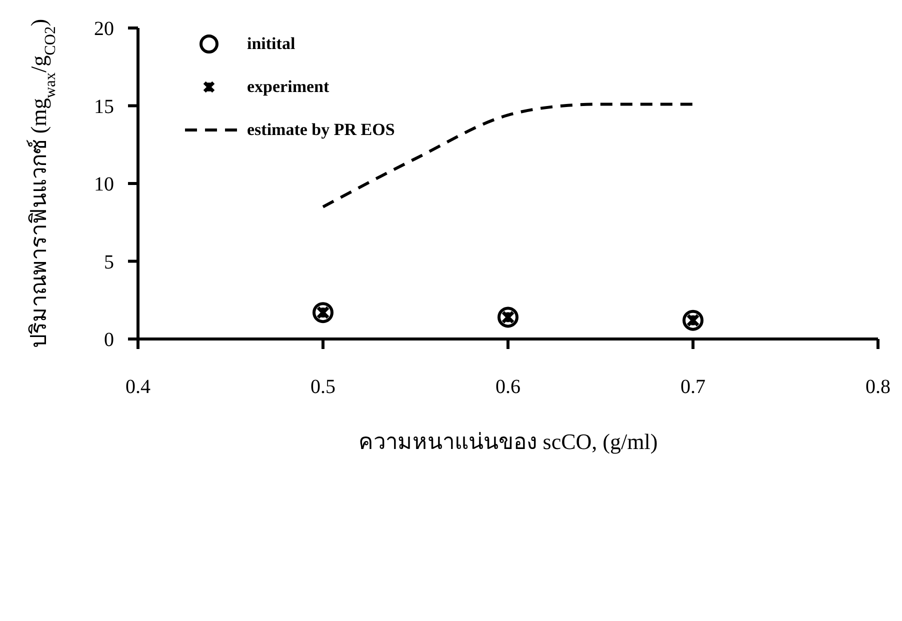 The height and width of the screenshot is (621, 902). I want to click on x-tick-label: 0.8, so click(878, 387).